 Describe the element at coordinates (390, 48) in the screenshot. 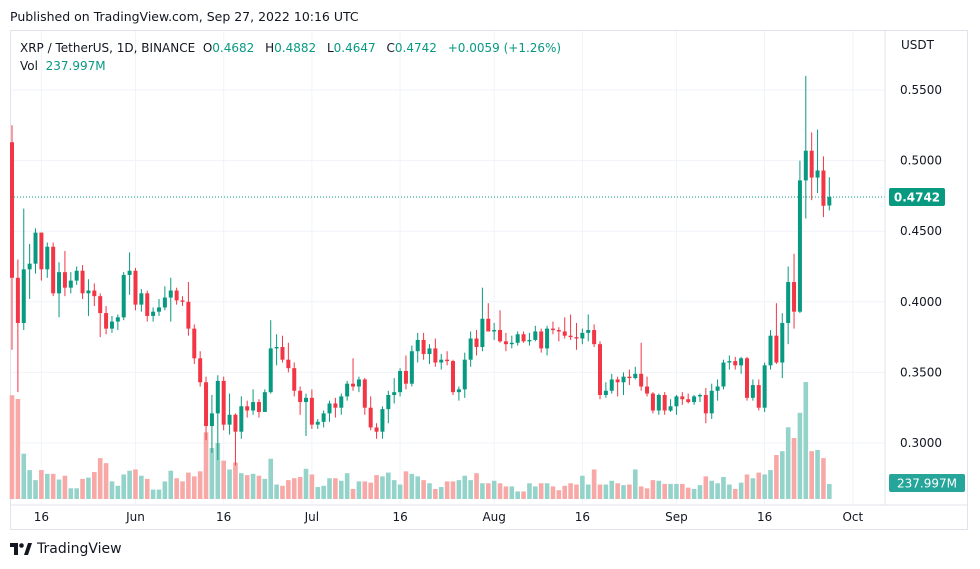

I see `close-label: C` at that location.